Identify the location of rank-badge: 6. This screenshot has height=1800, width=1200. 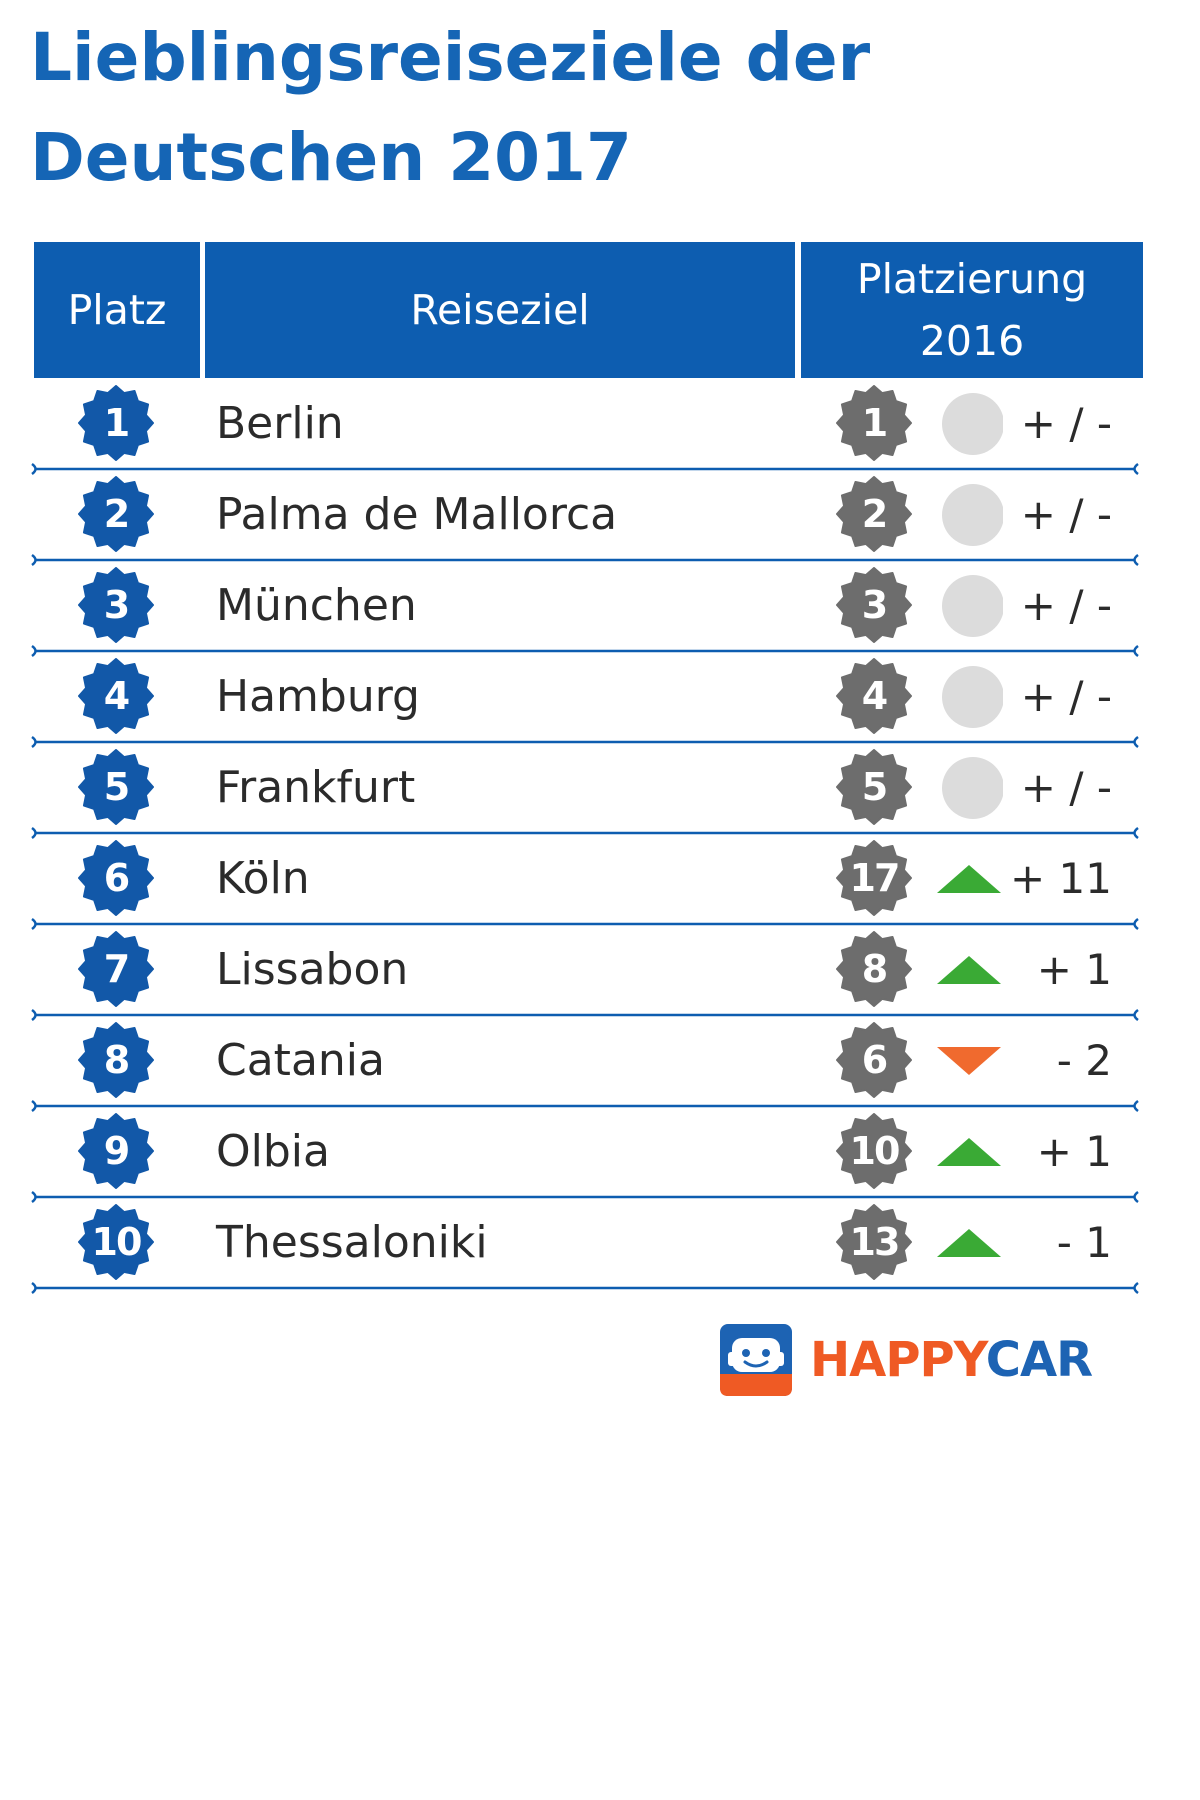
(116, 878).